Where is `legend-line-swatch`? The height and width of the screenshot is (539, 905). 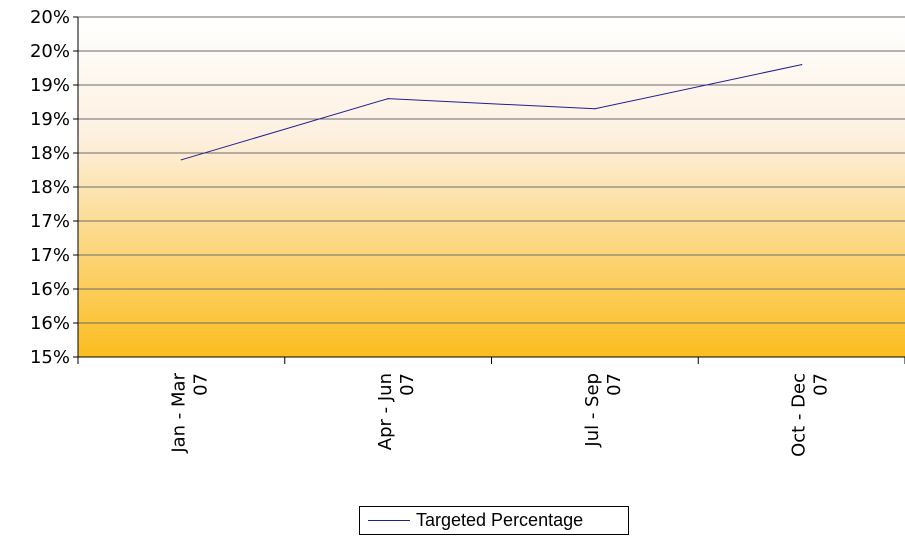 legend-line-swatch is located at coordinates (389, 520).